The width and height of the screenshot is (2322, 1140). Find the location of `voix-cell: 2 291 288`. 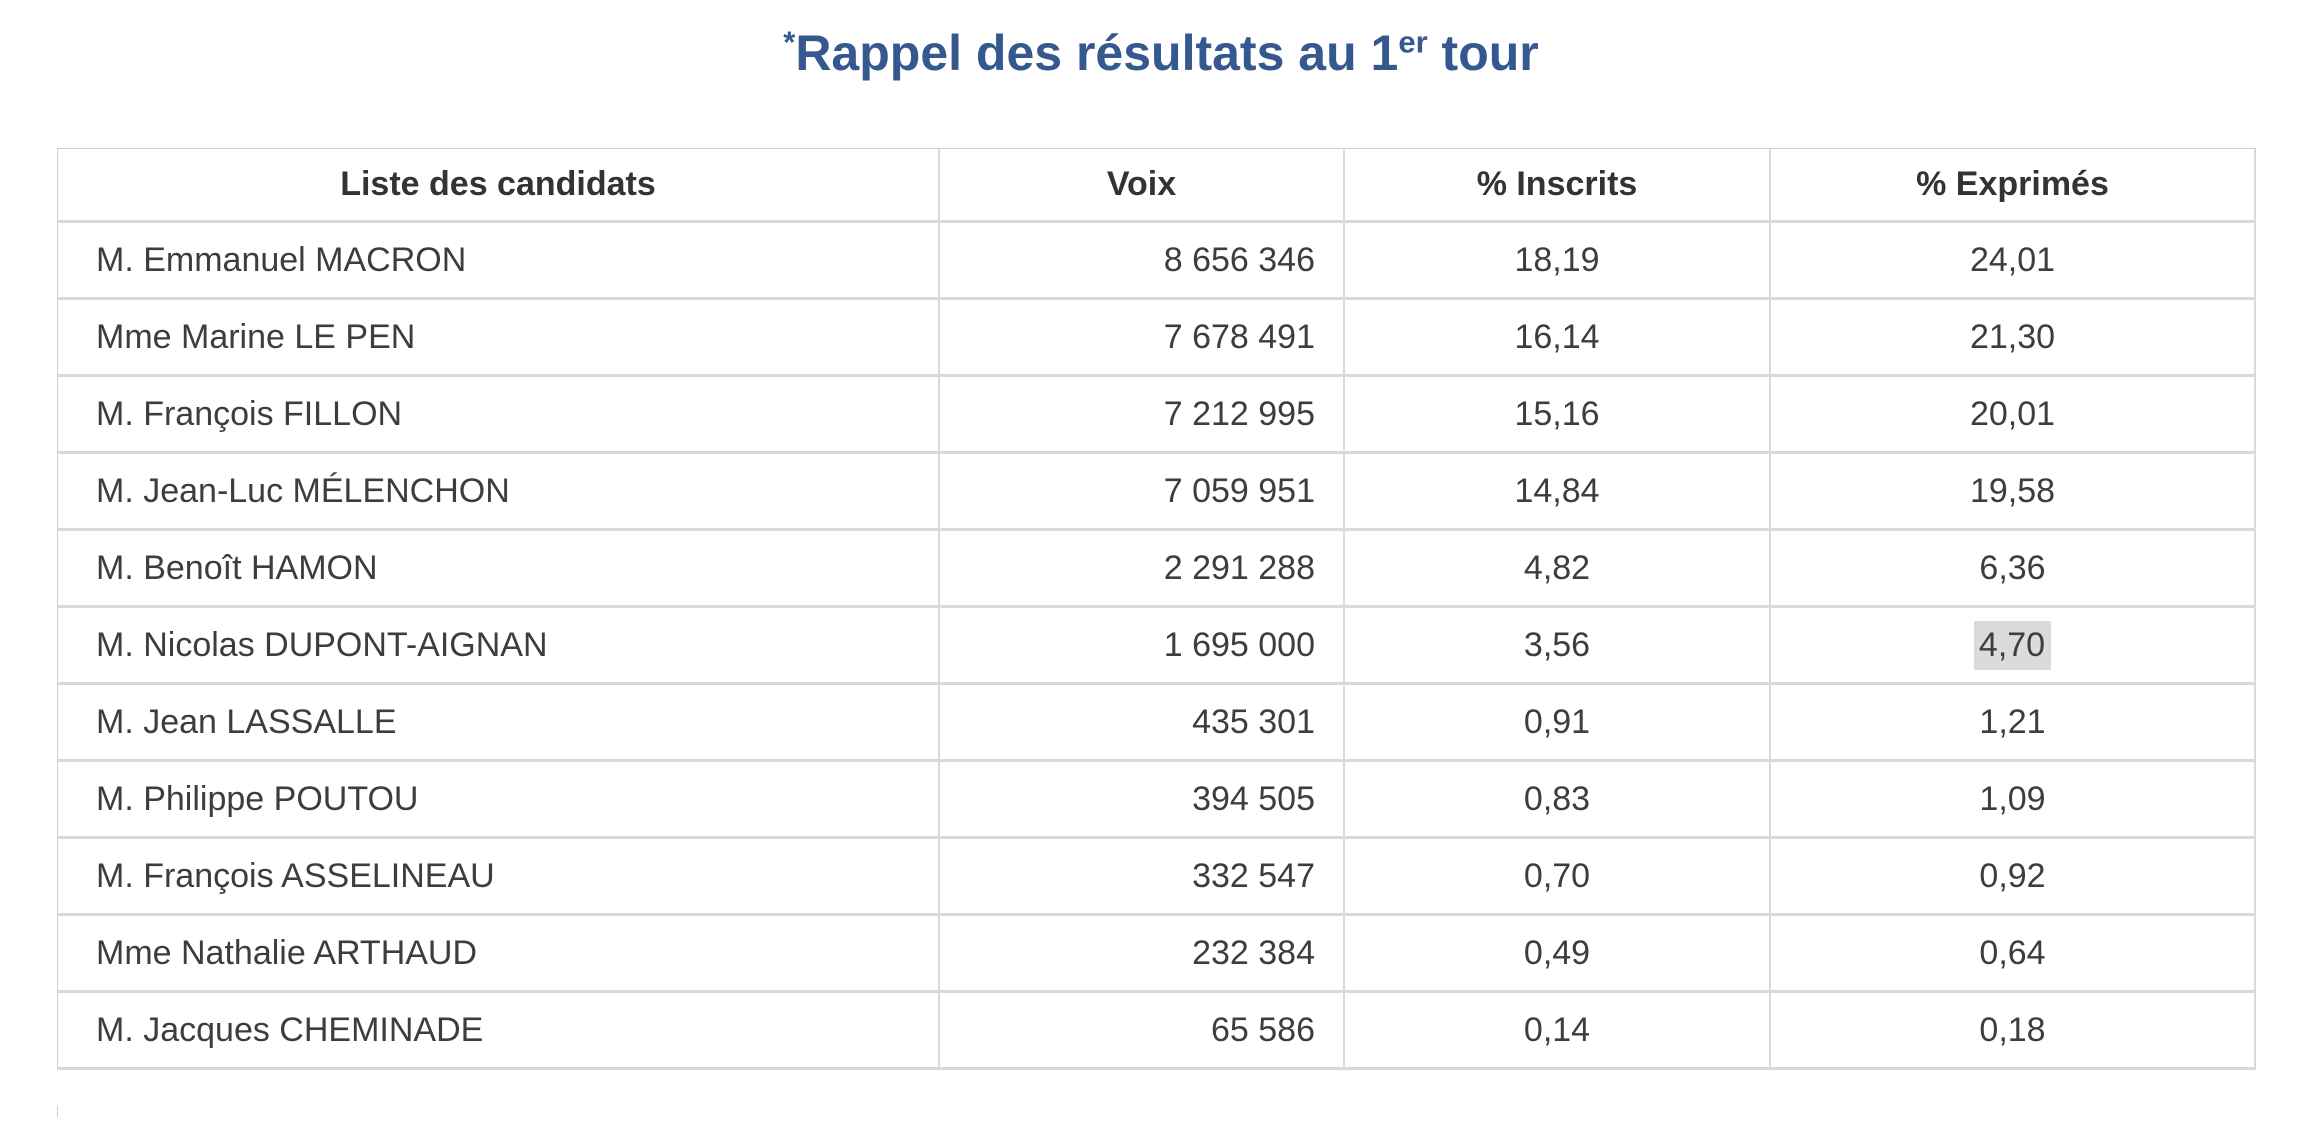

voix-cell: 2 291 288 is located at coordinates (1140, 569).